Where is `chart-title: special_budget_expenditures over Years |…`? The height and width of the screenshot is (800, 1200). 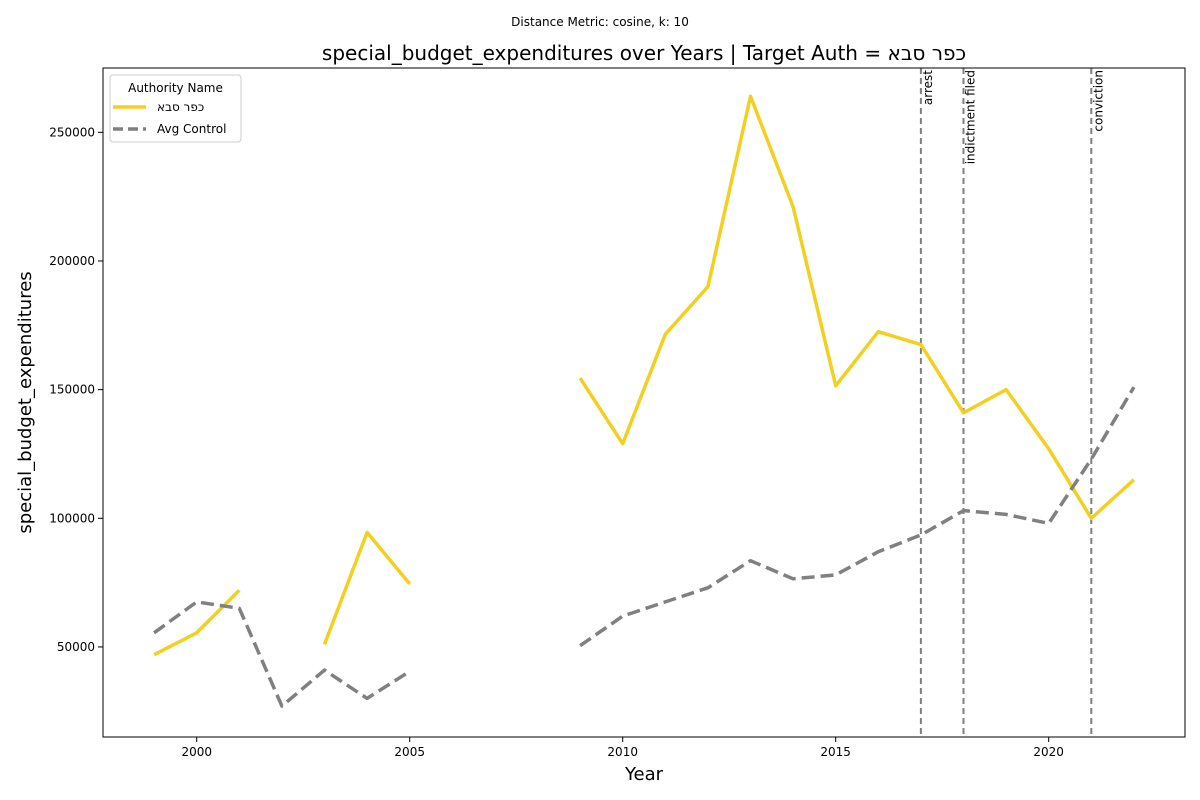 chart-title: special_budget_expenditures over Years |… is located at coordinates (644, 53).